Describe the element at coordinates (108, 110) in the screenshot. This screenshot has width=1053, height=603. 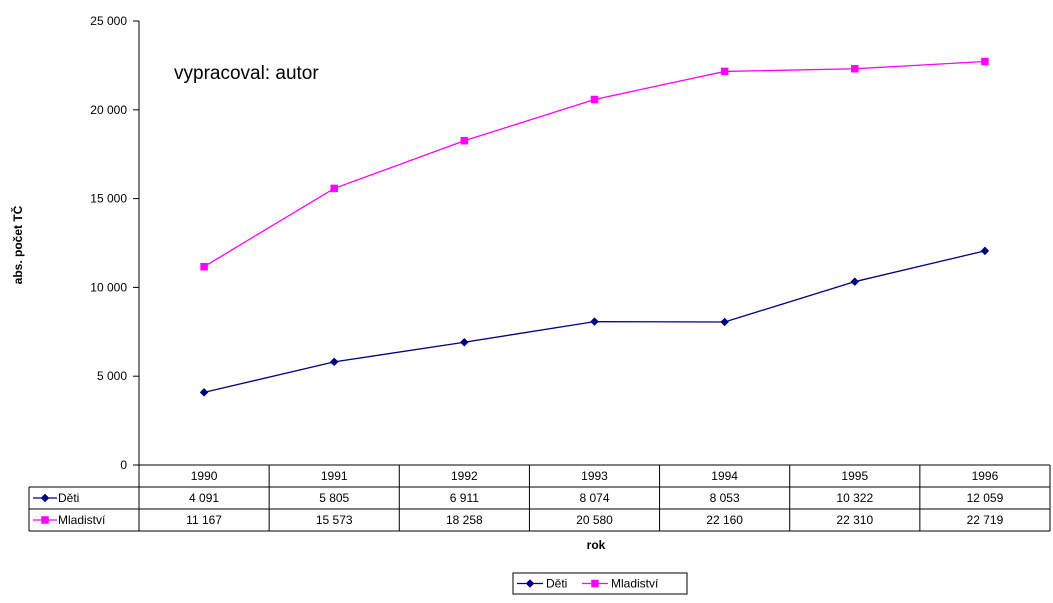
I see `y-tick-label: 20 000` at that location.